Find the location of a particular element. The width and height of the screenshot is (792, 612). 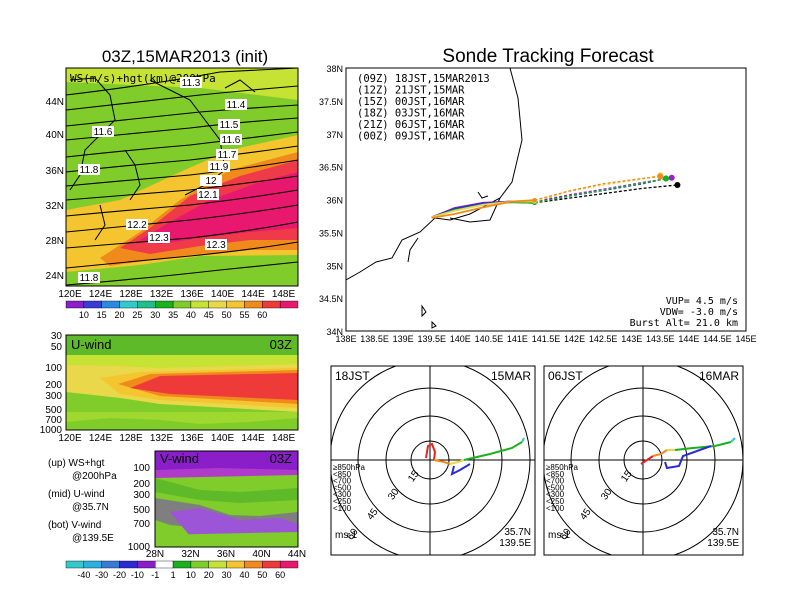

track-lon-tick: 142E is located at coordinates (574, 339).